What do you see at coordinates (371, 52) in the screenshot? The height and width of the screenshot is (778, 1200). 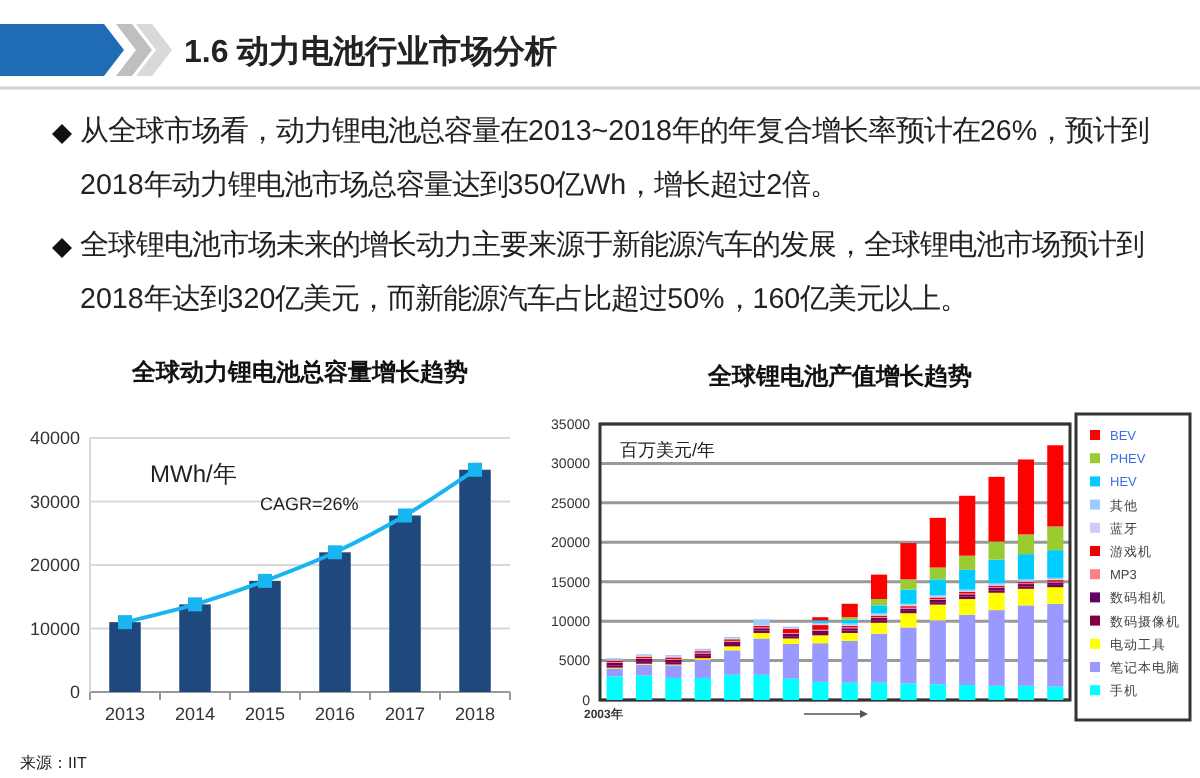 I see `text: 1.6 动力电池行业市场分析` at bounding box center [371, 52].